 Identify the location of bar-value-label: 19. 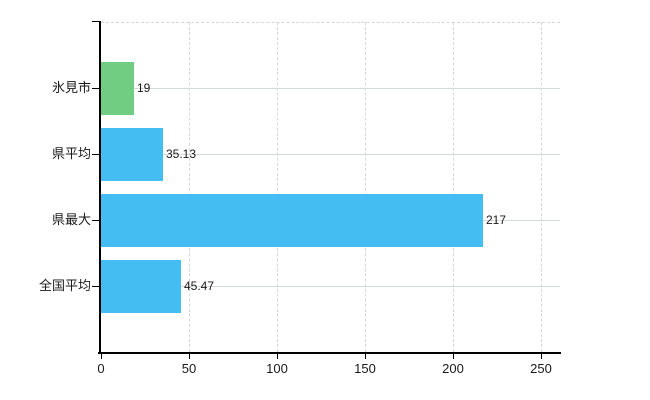
(144, 88).